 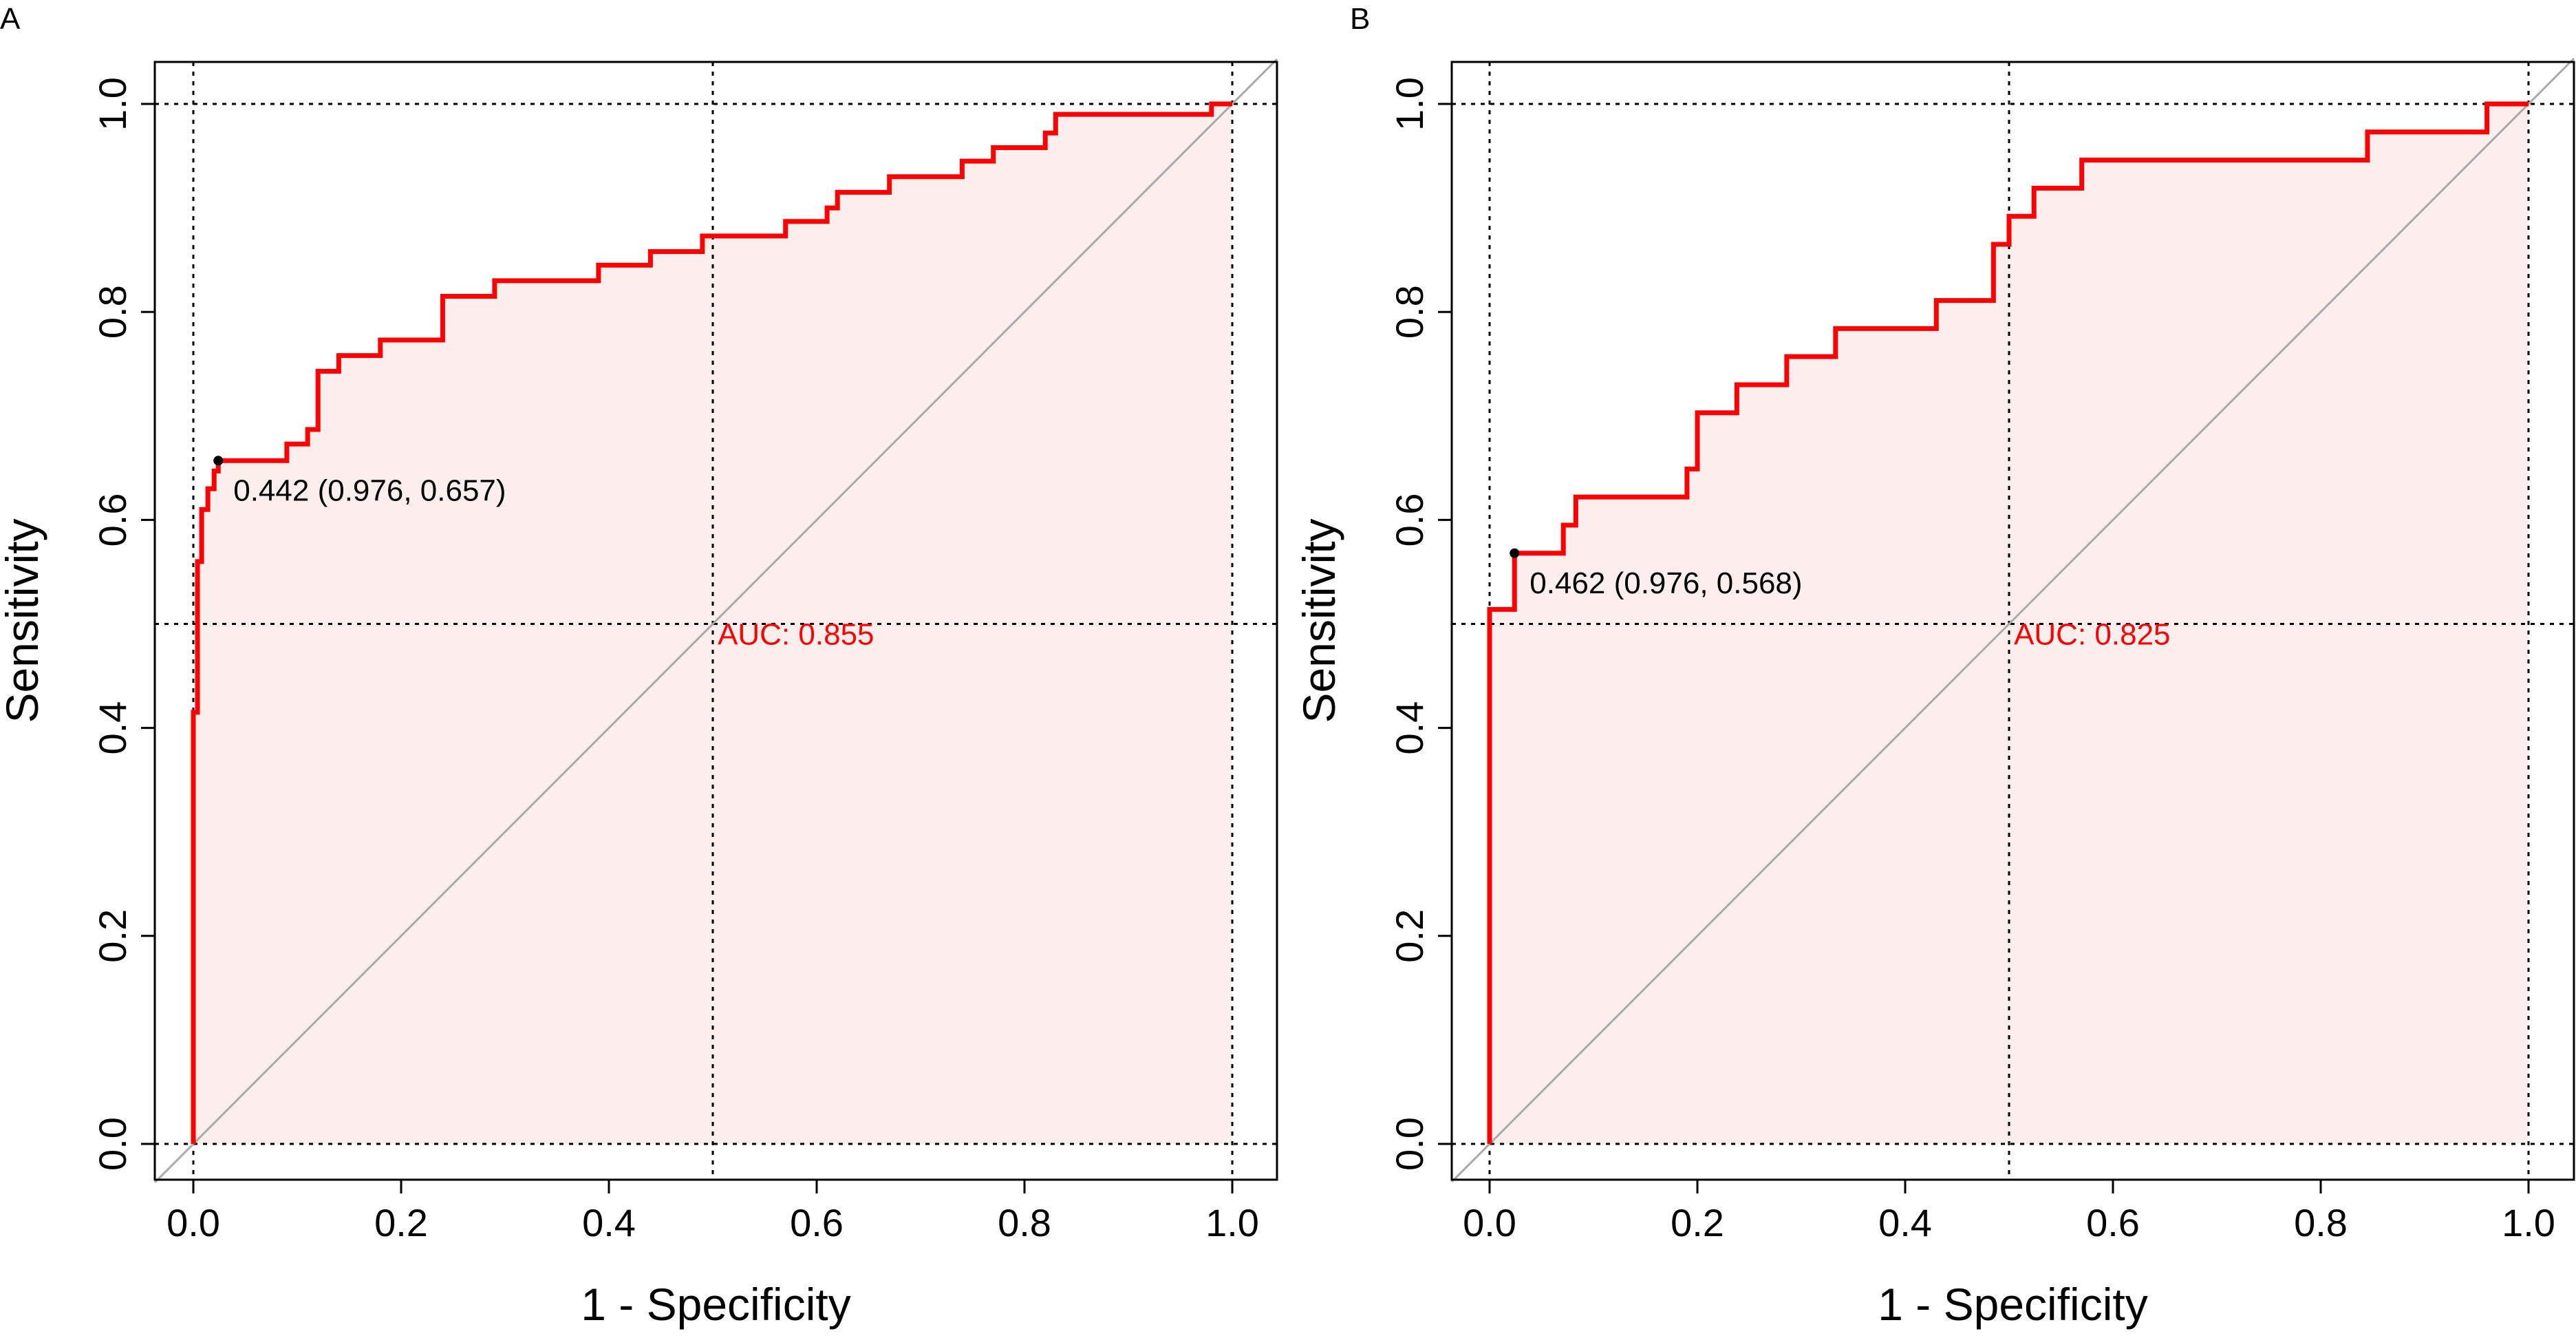 What do you see at coordinates (369, 490) in the screenshot?
I see `threshold-label: 0.442 (0.976, 0.657)` at bounding box center [369, 490].